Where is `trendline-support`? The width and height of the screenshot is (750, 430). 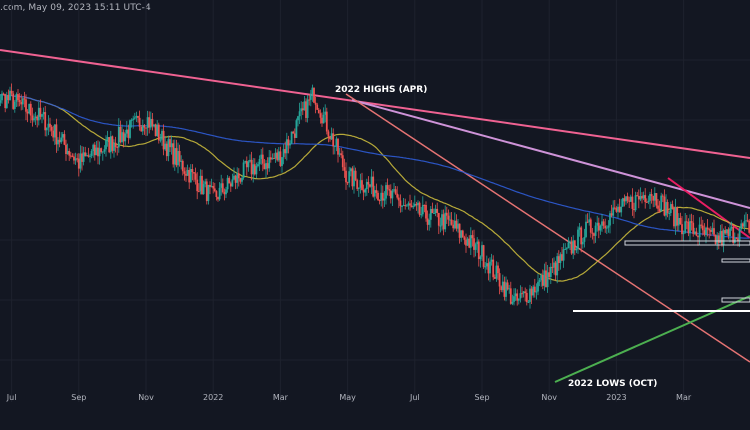
trendline-support is located at coordinates (652, 339).